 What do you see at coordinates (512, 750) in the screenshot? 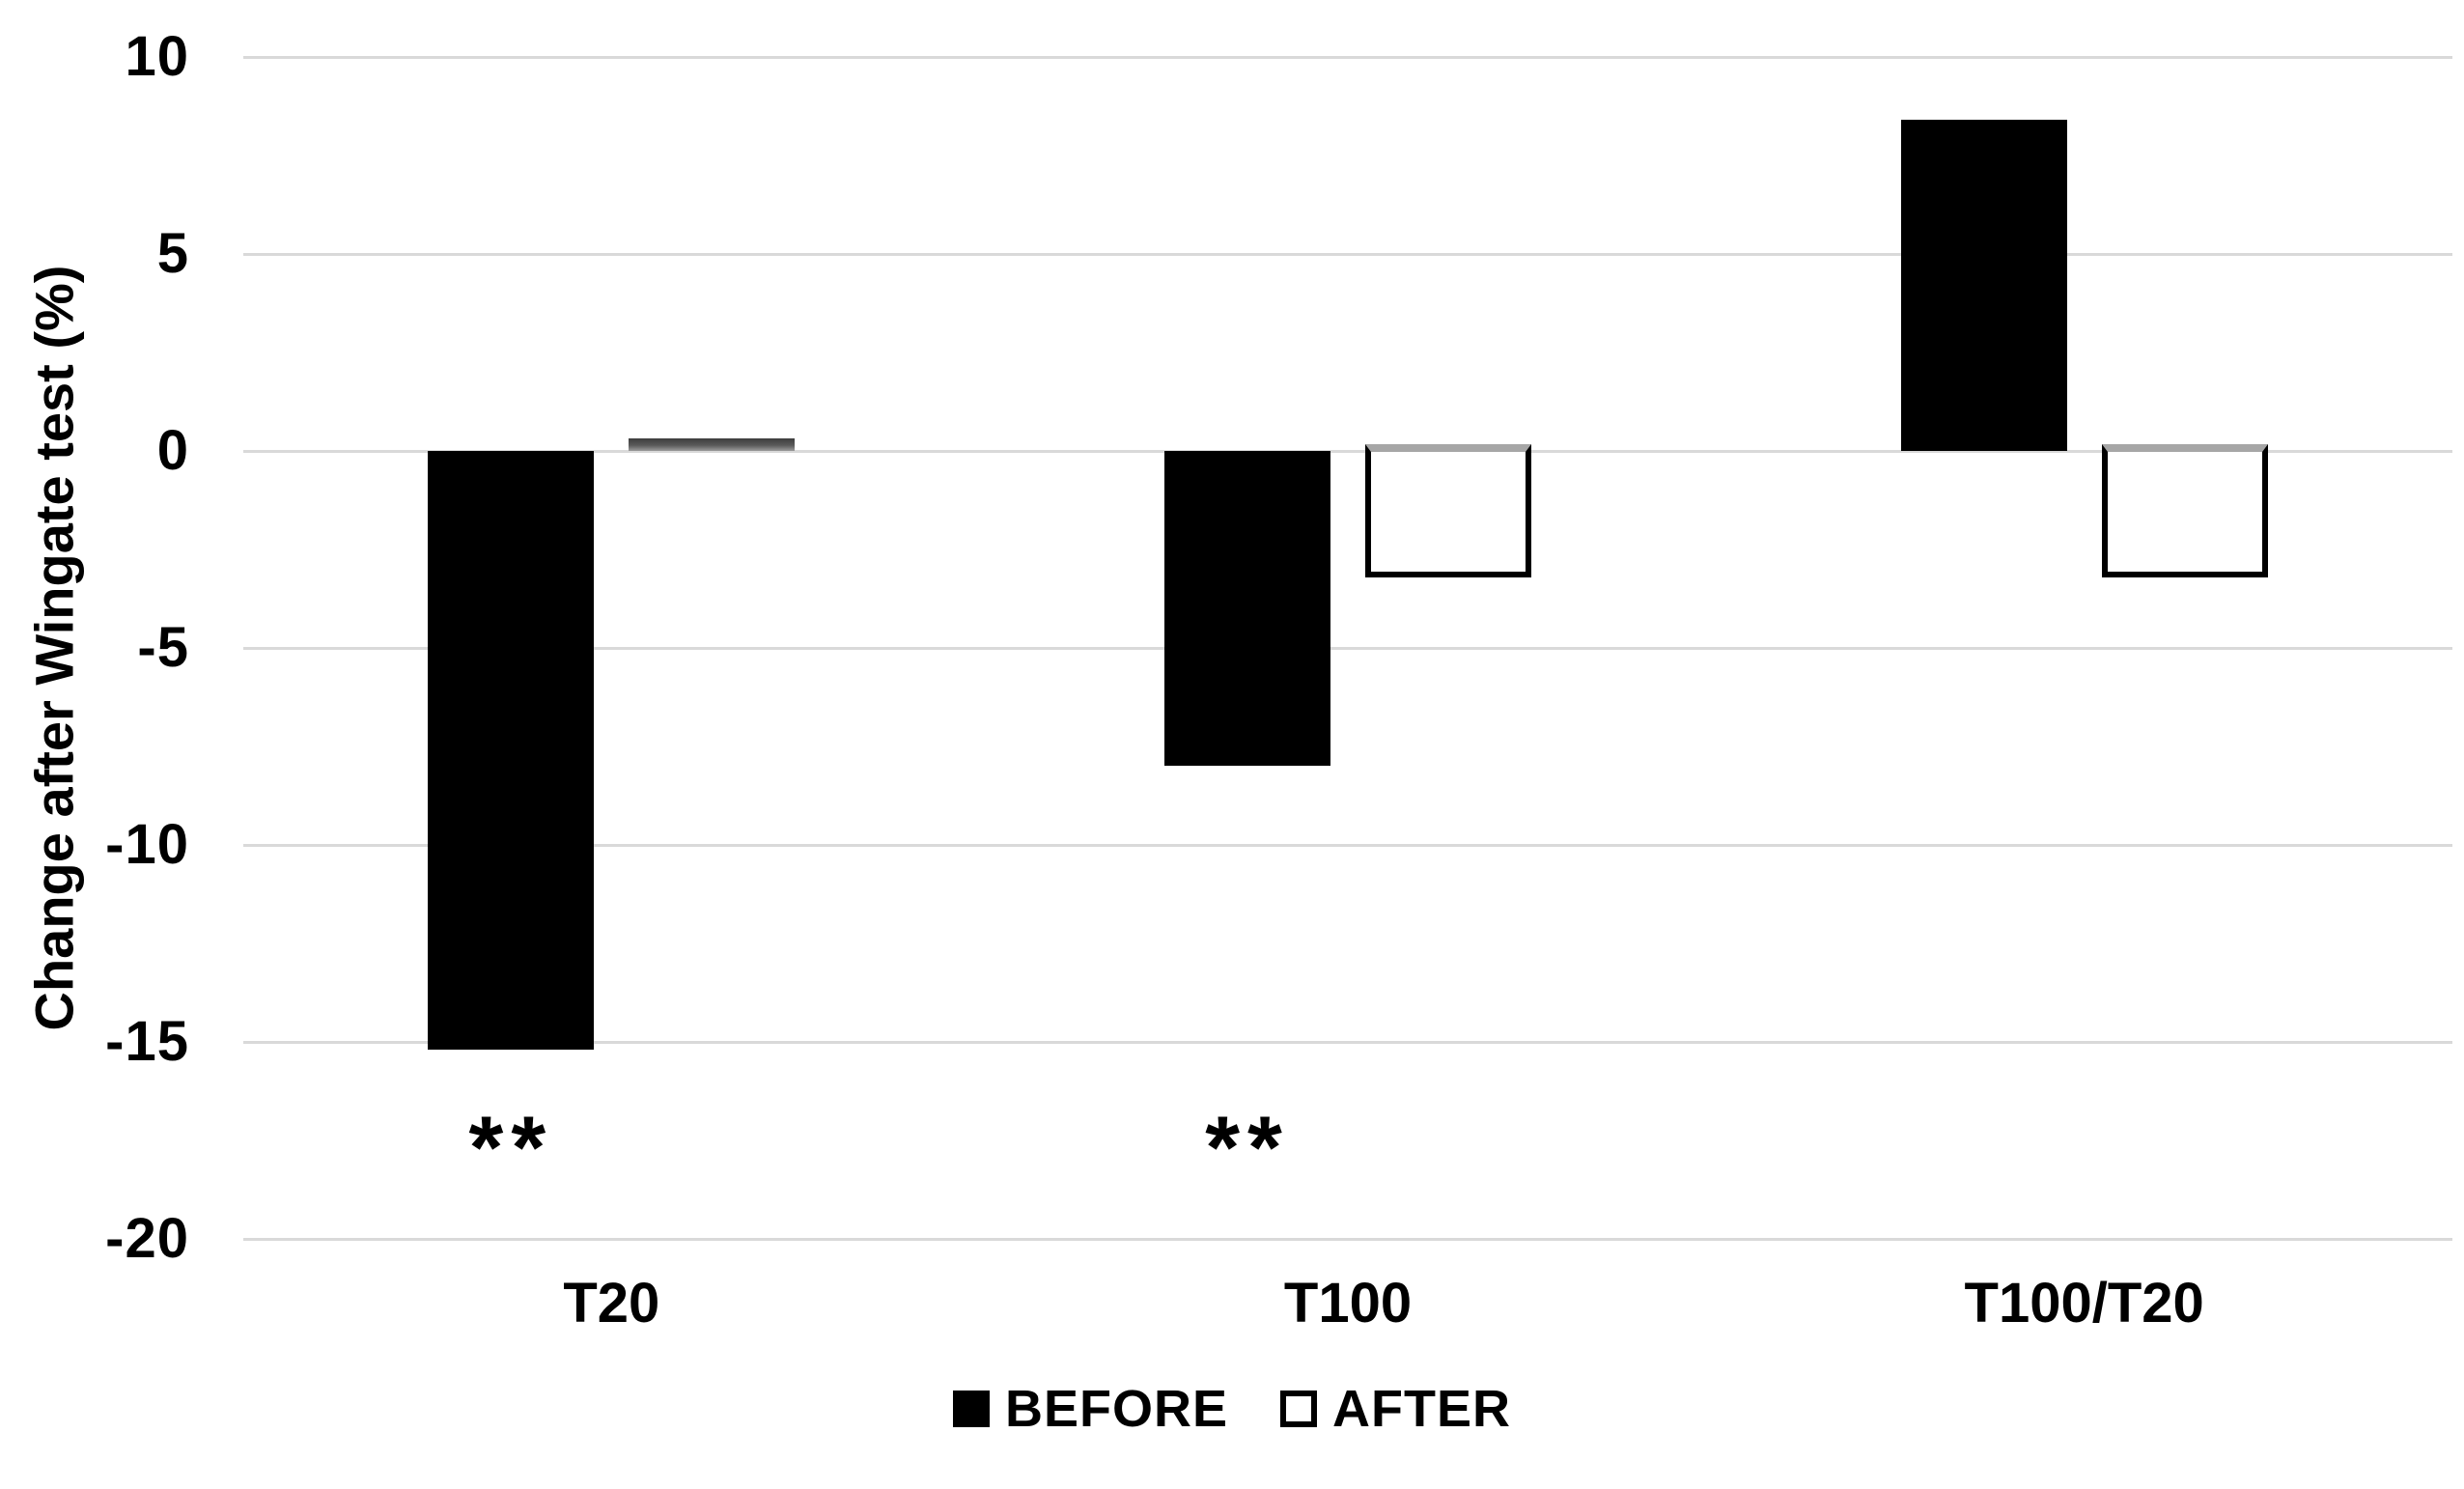
I see `bar-before-t20` at bounding box center [512, 750].